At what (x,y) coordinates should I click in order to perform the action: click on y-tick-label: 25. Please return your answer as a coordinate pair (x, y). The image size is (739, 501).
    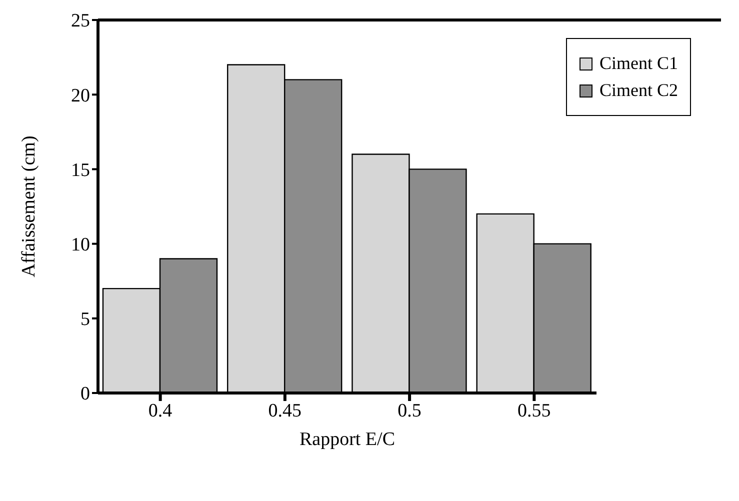
    Looking at the image, I should click on (80, 21).